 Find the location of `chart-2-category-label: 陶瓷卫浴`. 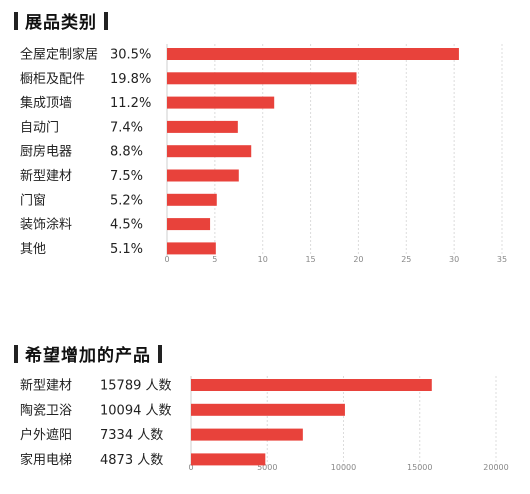

chart-2-category-label: 陶瓷卫浴 is located at coordinates (46, 410).